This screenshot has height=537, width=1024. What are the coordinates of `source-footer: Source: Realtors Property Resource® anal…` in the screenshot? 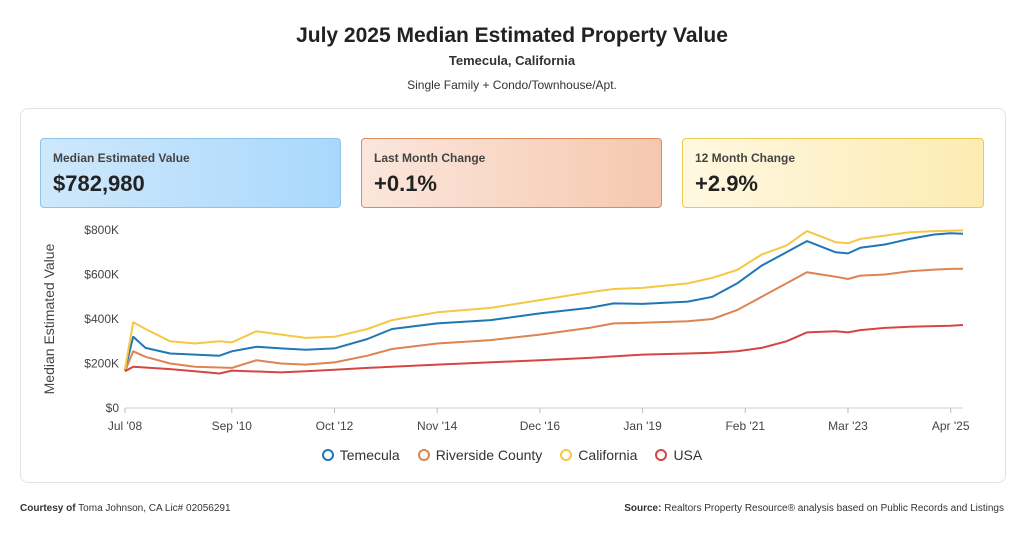 It's located at (814, 508).